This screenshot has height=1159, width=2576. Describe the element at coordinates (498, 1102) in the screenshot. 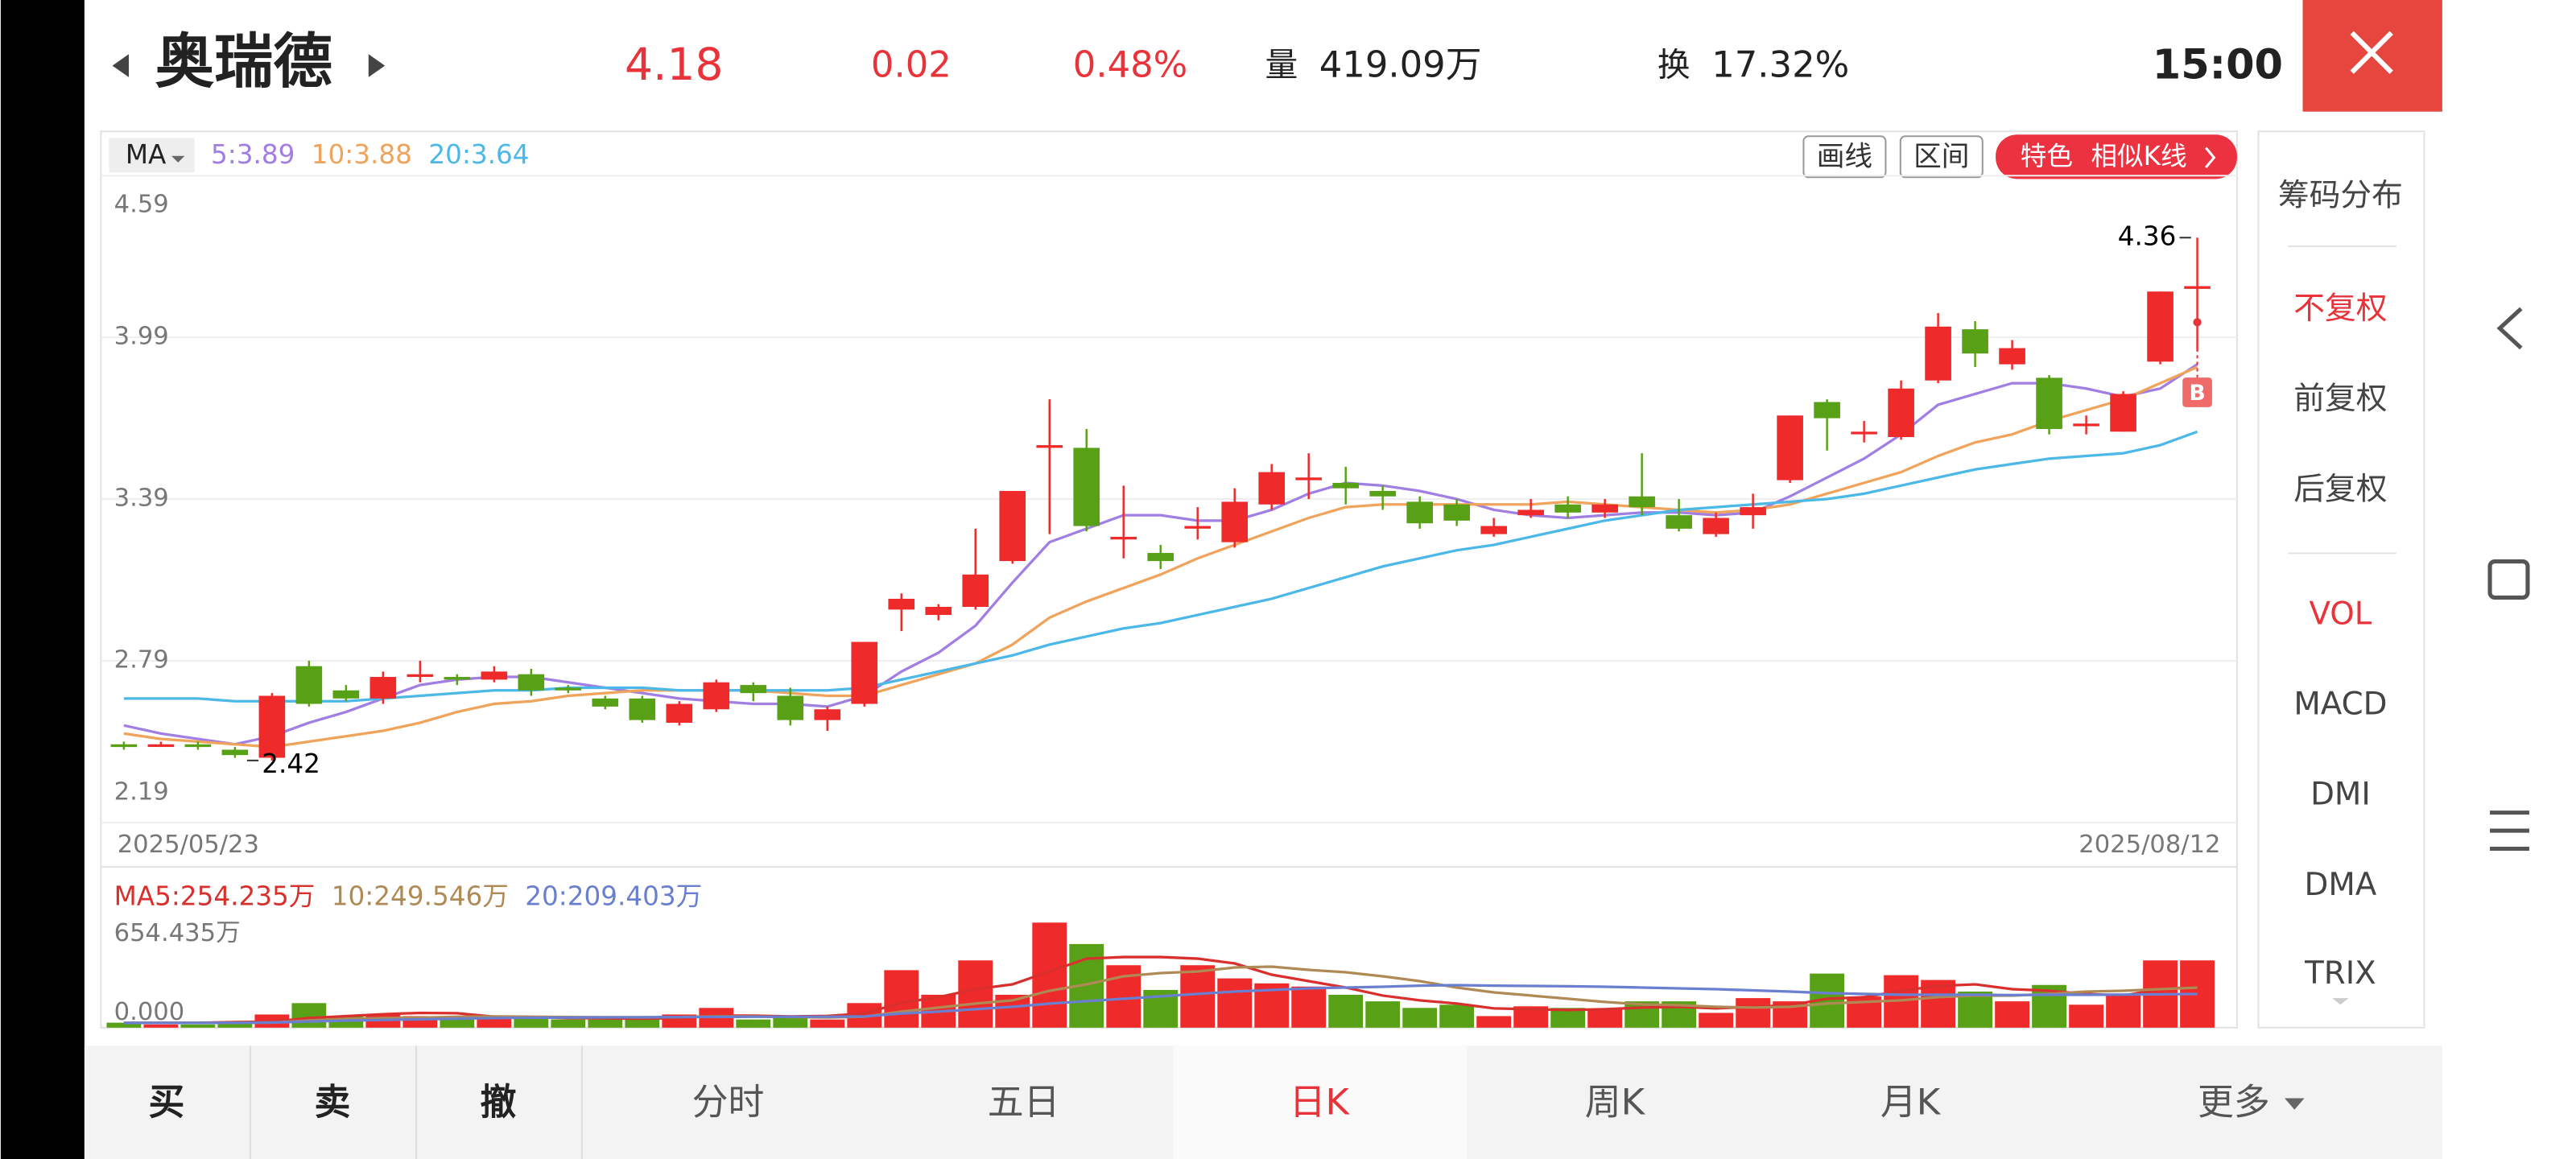

I see `cancel-button: 撤` at that location.